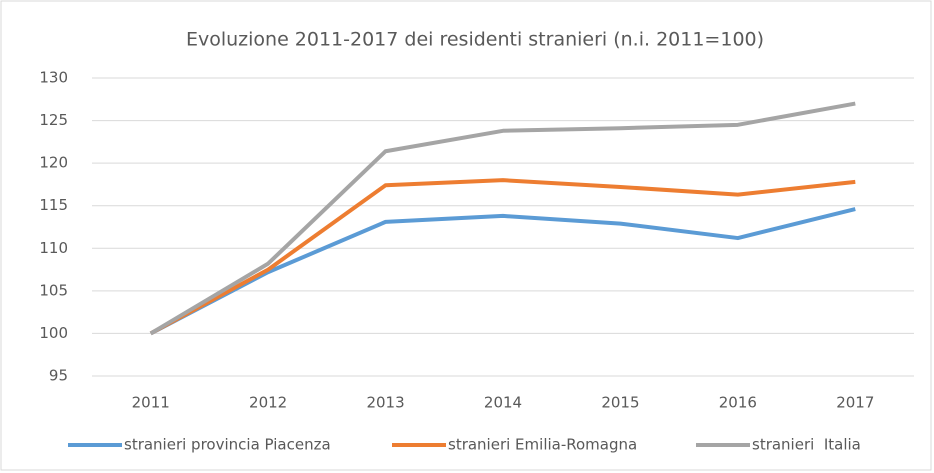 Image resolution: width=934 pixels, height=473 pixels. I want to click on legend-label: stranieri Italia, so click(806, 445).